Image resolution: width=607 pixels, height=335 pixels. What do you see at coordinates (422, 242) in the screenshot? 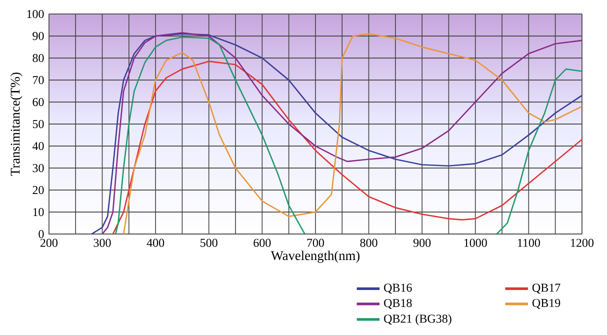
I see `x-tick-label: 900` at bounding box center [422, 242].